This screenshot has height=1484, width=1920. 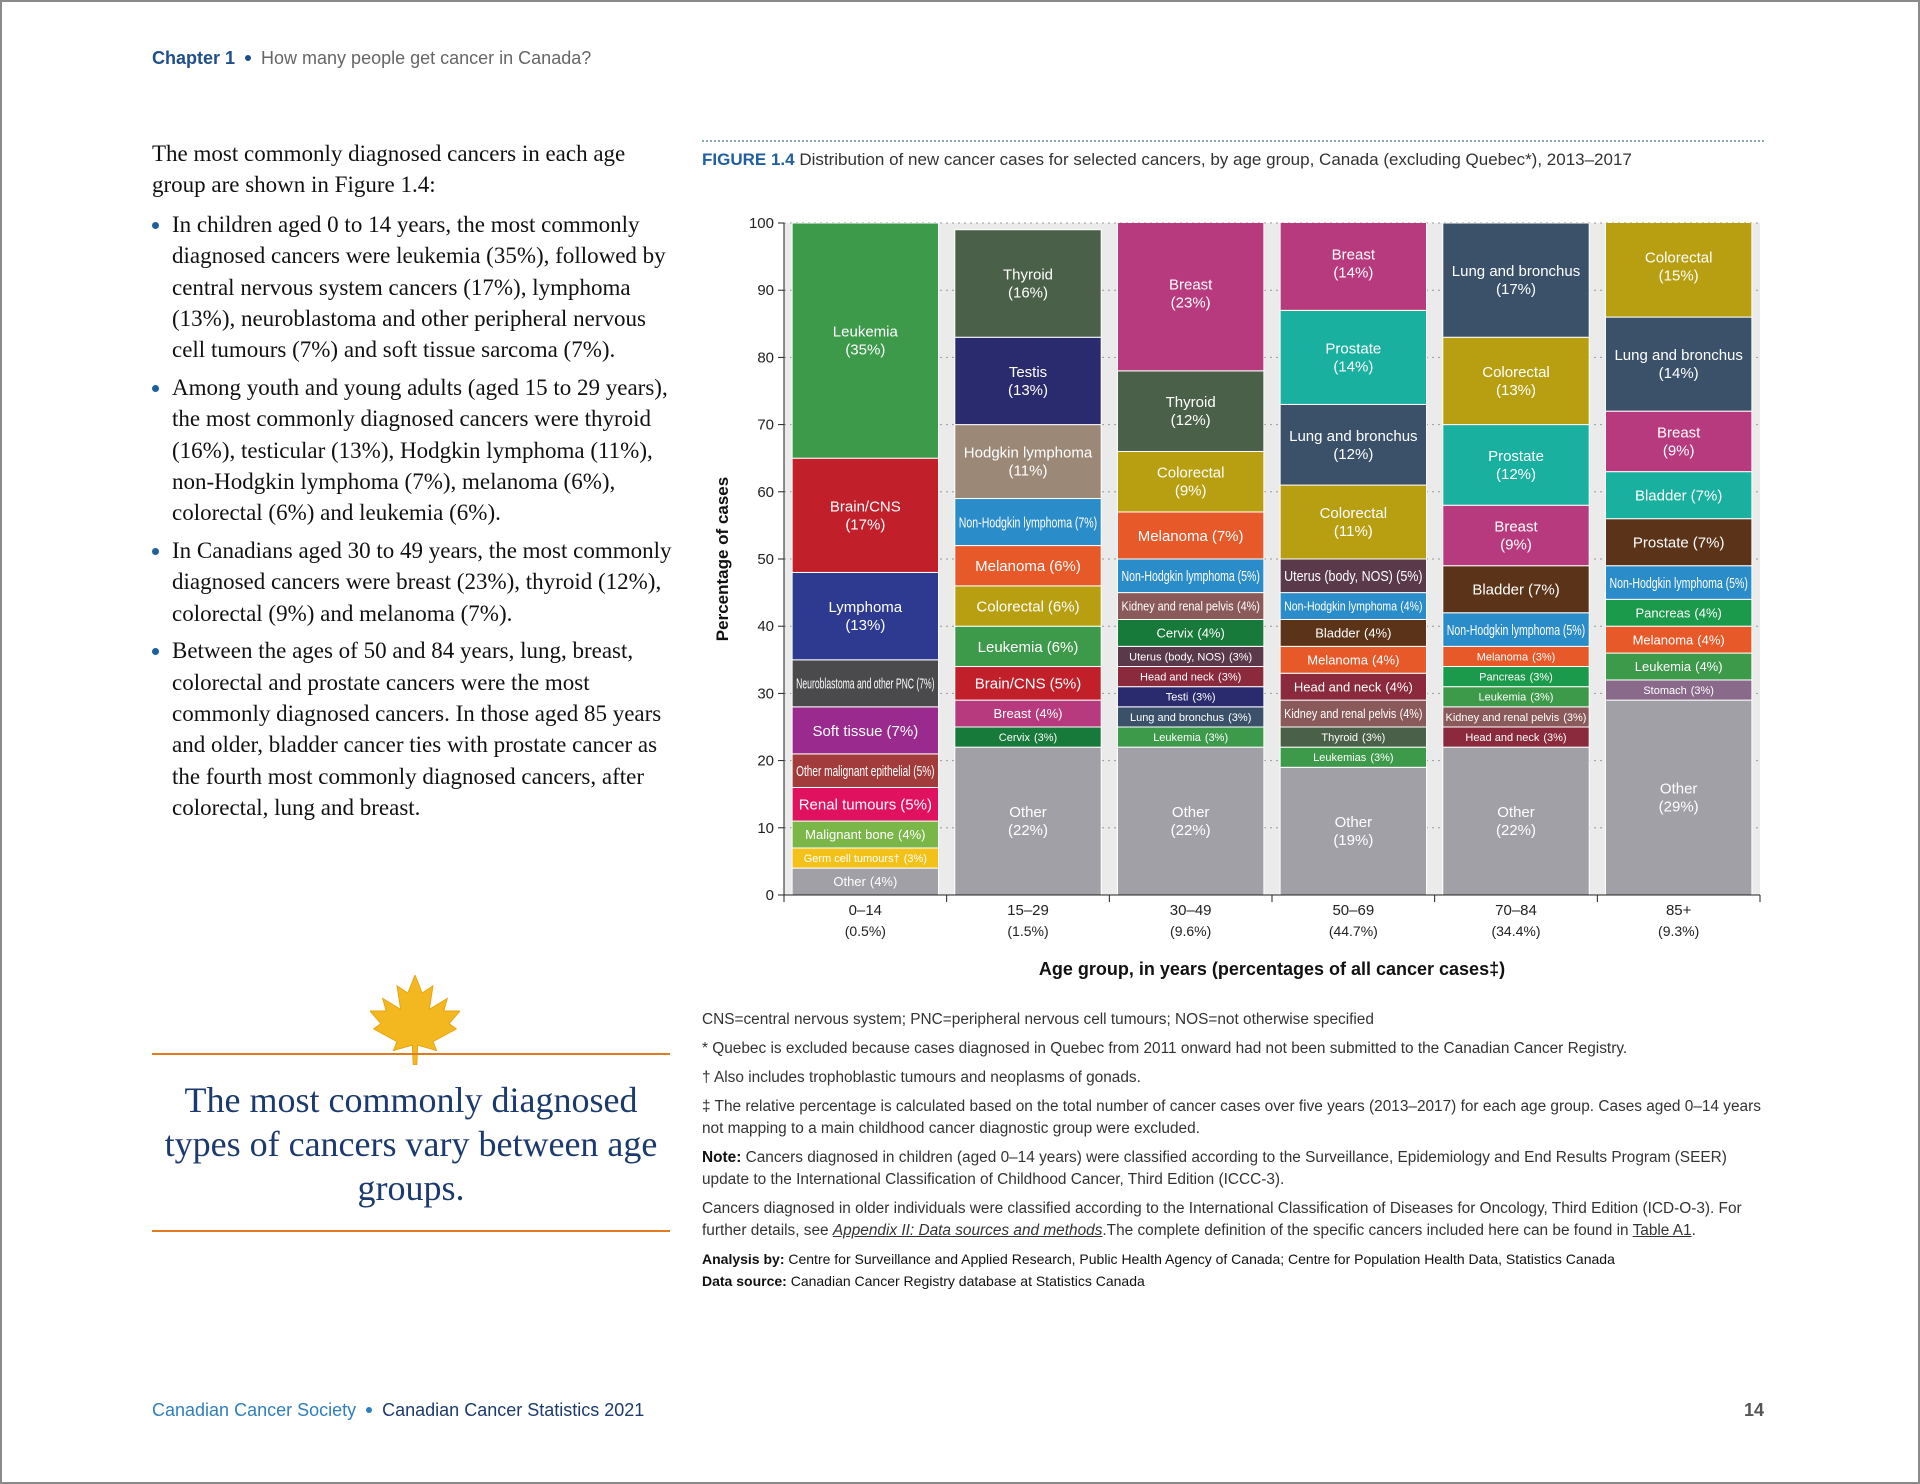 I want to click on segment-name: Other malignant epithelial, so click(x=853, y=771).